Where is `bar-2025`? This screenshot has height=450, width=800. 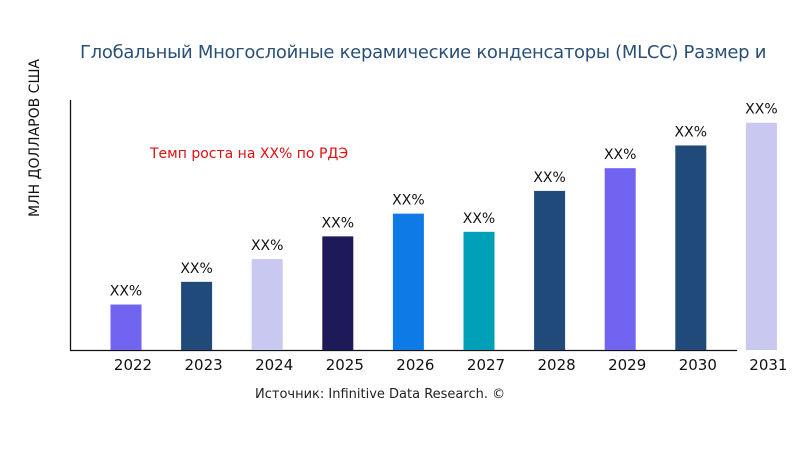 bar-2025 is located at coordinates (338, 293).